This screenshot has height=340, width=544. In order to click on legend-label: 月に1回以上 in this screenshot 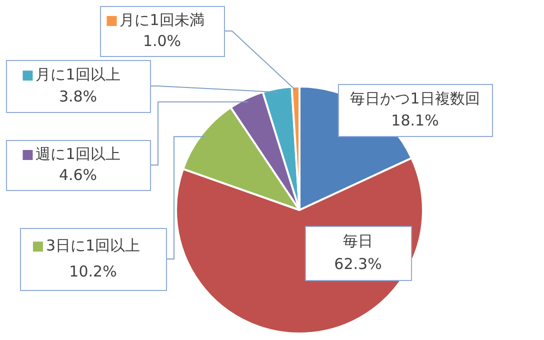, I will do `click(78, 74)`.